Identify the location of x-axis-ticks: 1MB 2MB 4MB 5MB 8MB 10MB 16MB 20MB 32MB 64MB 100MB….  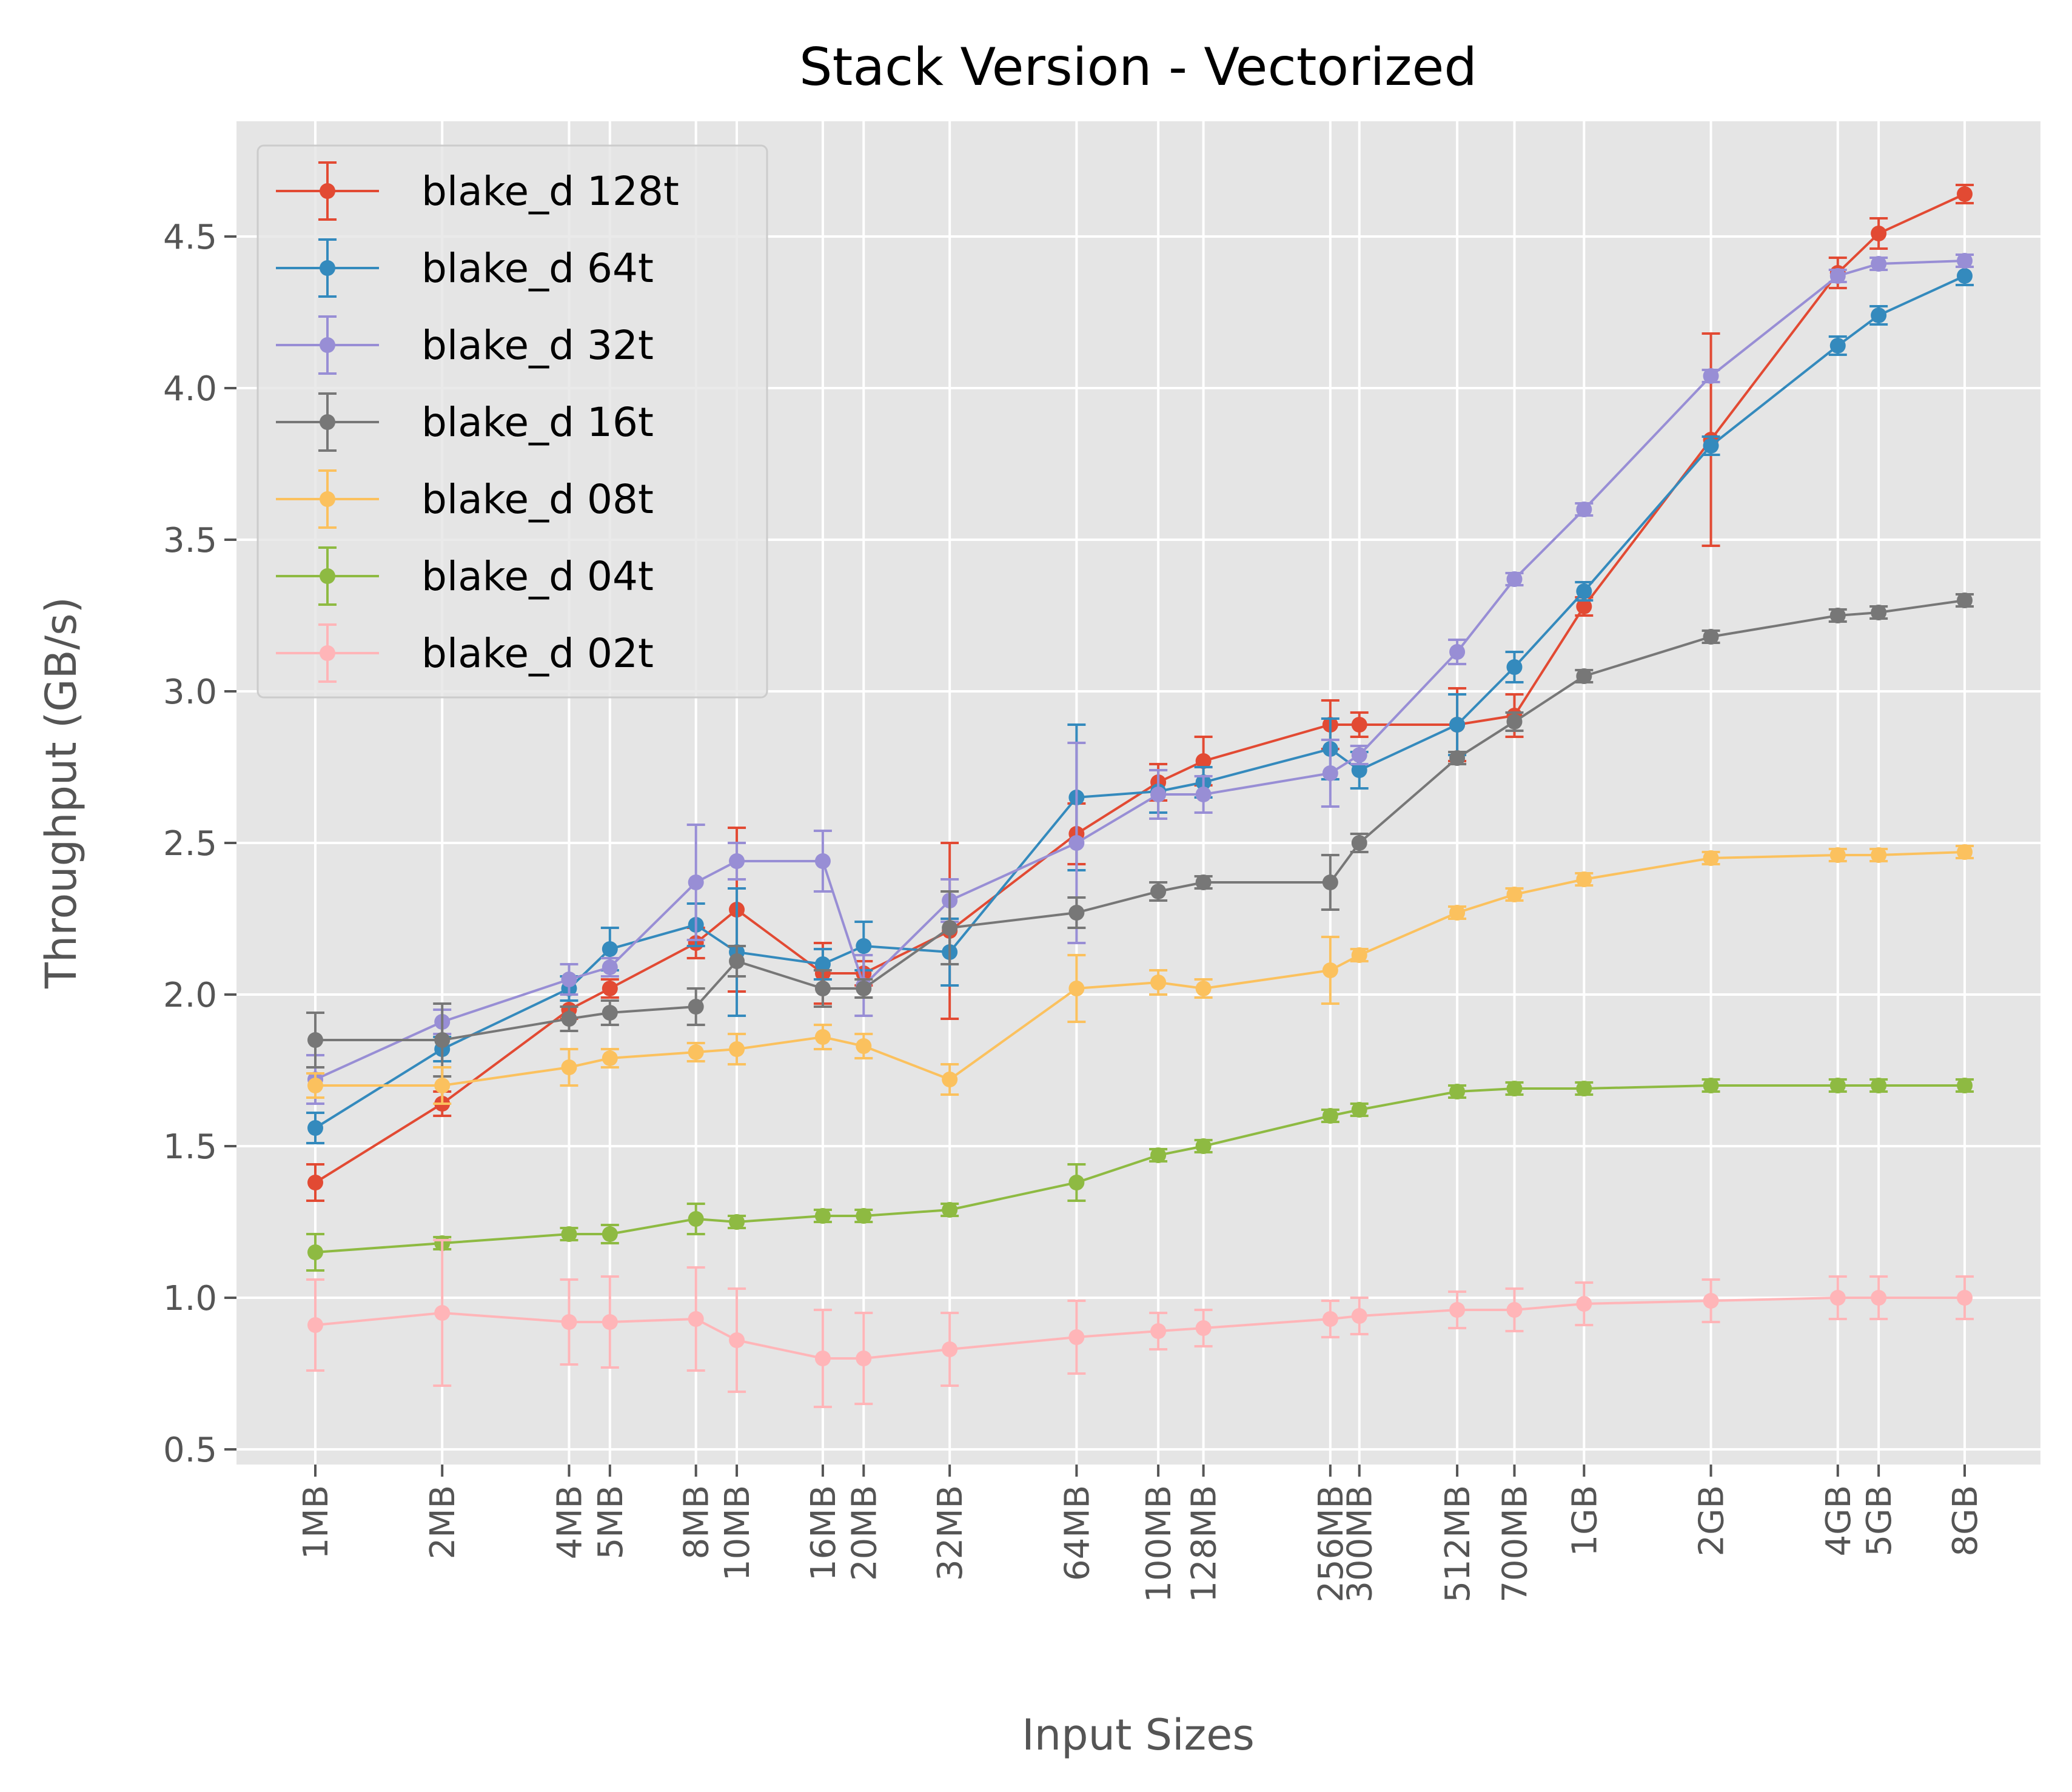
(1141, 1534).